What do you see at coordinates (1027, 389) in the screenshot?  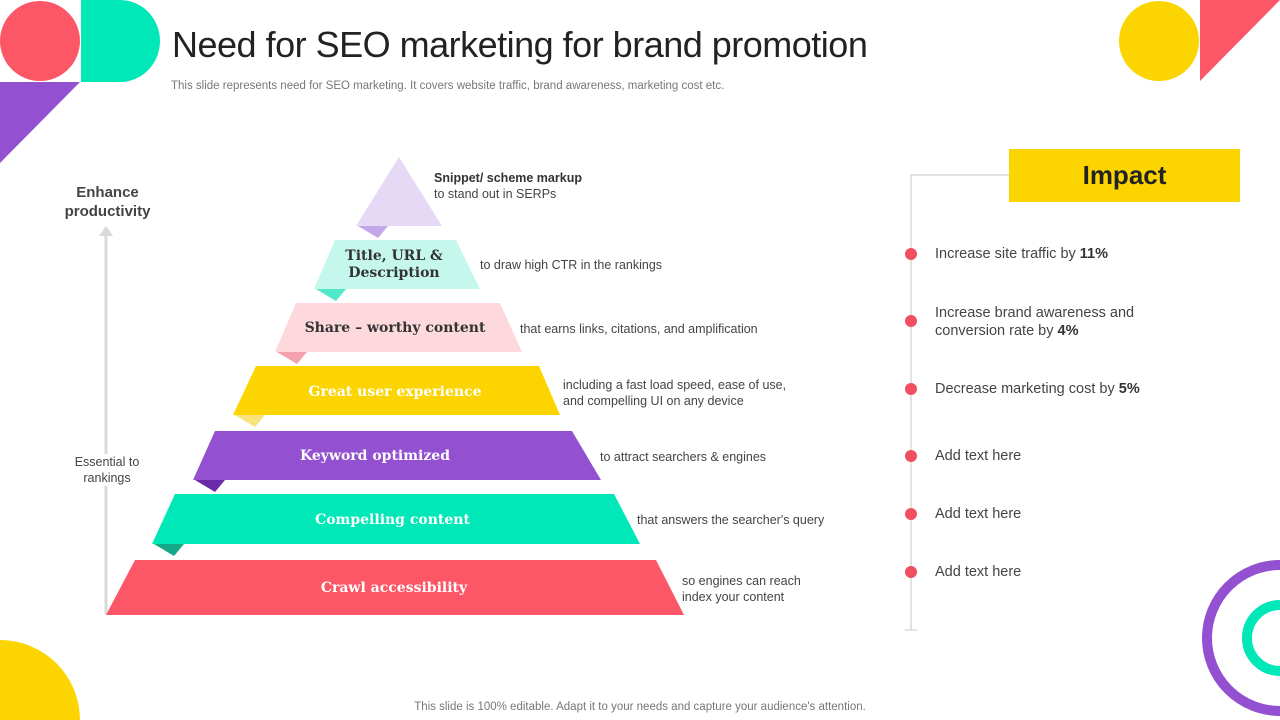 I see `impact-item-text: Decrease marketing cost by` at bounding box center [1027, 389].